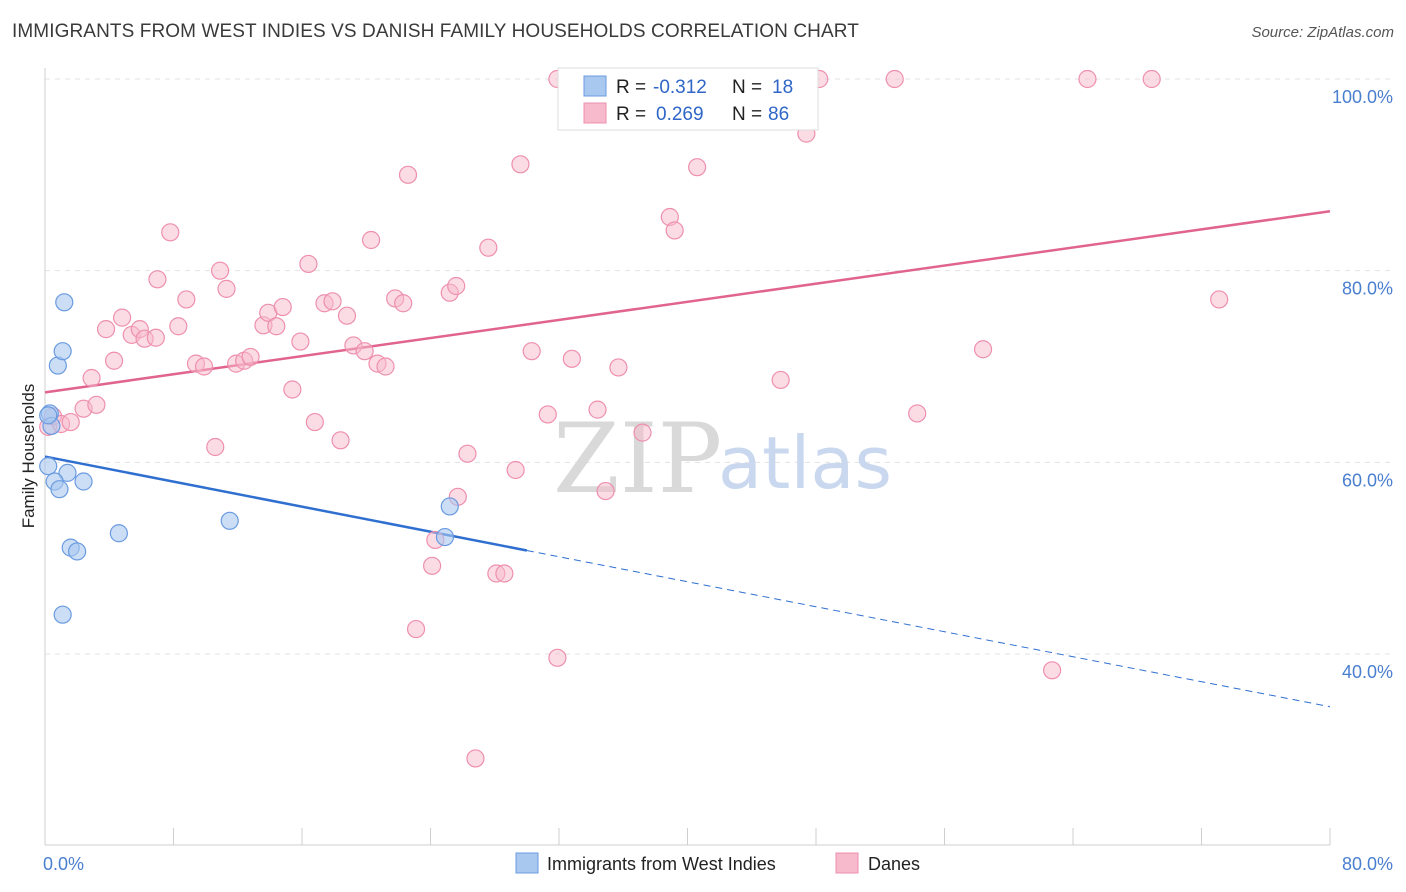 This screenshot has width=1406, height=892. Describe the element at coordinates (249, 458) in the screenshot. I see `series-west-indies-points` at that location.